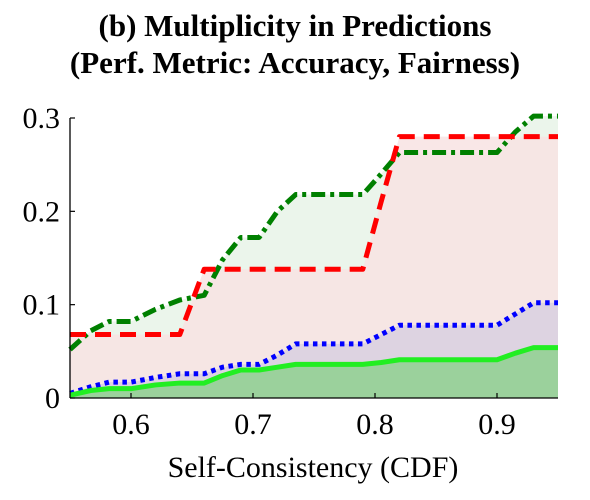 The height and width of the screenshot is (500, 590). What do you see at coordinates (42, 211) in the screenshot?
I see `y-tick-label: 0.2` at bounding box center [42, 211].